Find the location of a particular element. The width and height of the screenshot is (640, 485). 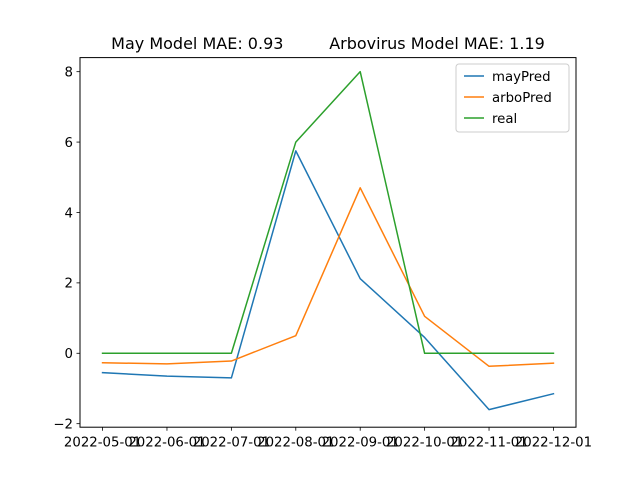

legend-box is located at coordinates (512, 98).